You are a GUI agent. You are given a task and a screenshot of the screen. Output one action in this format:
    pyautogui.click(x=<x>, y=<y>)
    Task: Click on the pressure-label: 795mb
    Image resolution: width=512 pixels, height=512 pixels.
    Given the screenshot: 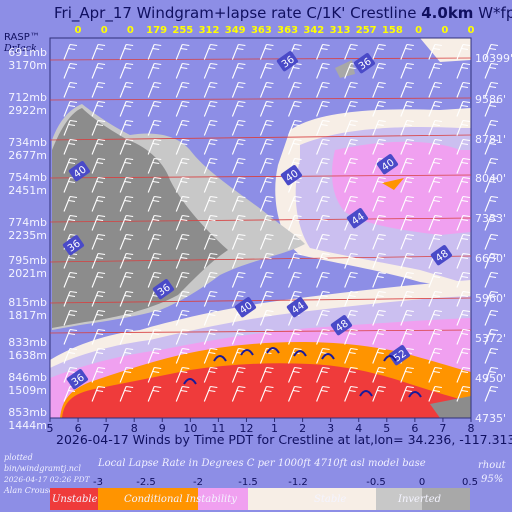 What is the action you would take?
    pyautogui.click(x=27, y=260)
    